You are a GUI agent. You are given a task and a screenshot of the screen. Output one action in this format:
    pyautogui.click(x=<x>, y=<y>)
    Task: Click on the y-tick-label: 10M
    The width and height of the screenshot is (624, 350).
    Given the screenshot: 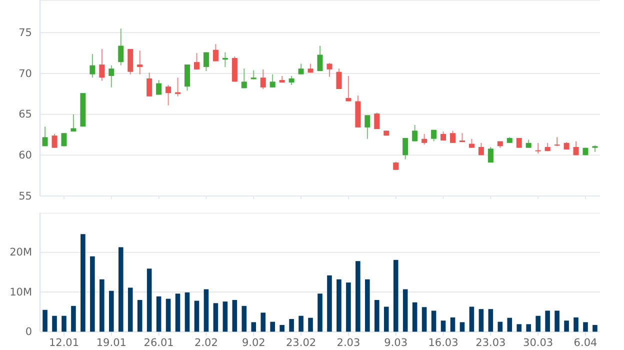 What is the action you would take?
    pyautogui.click(x=21, y=292)
    